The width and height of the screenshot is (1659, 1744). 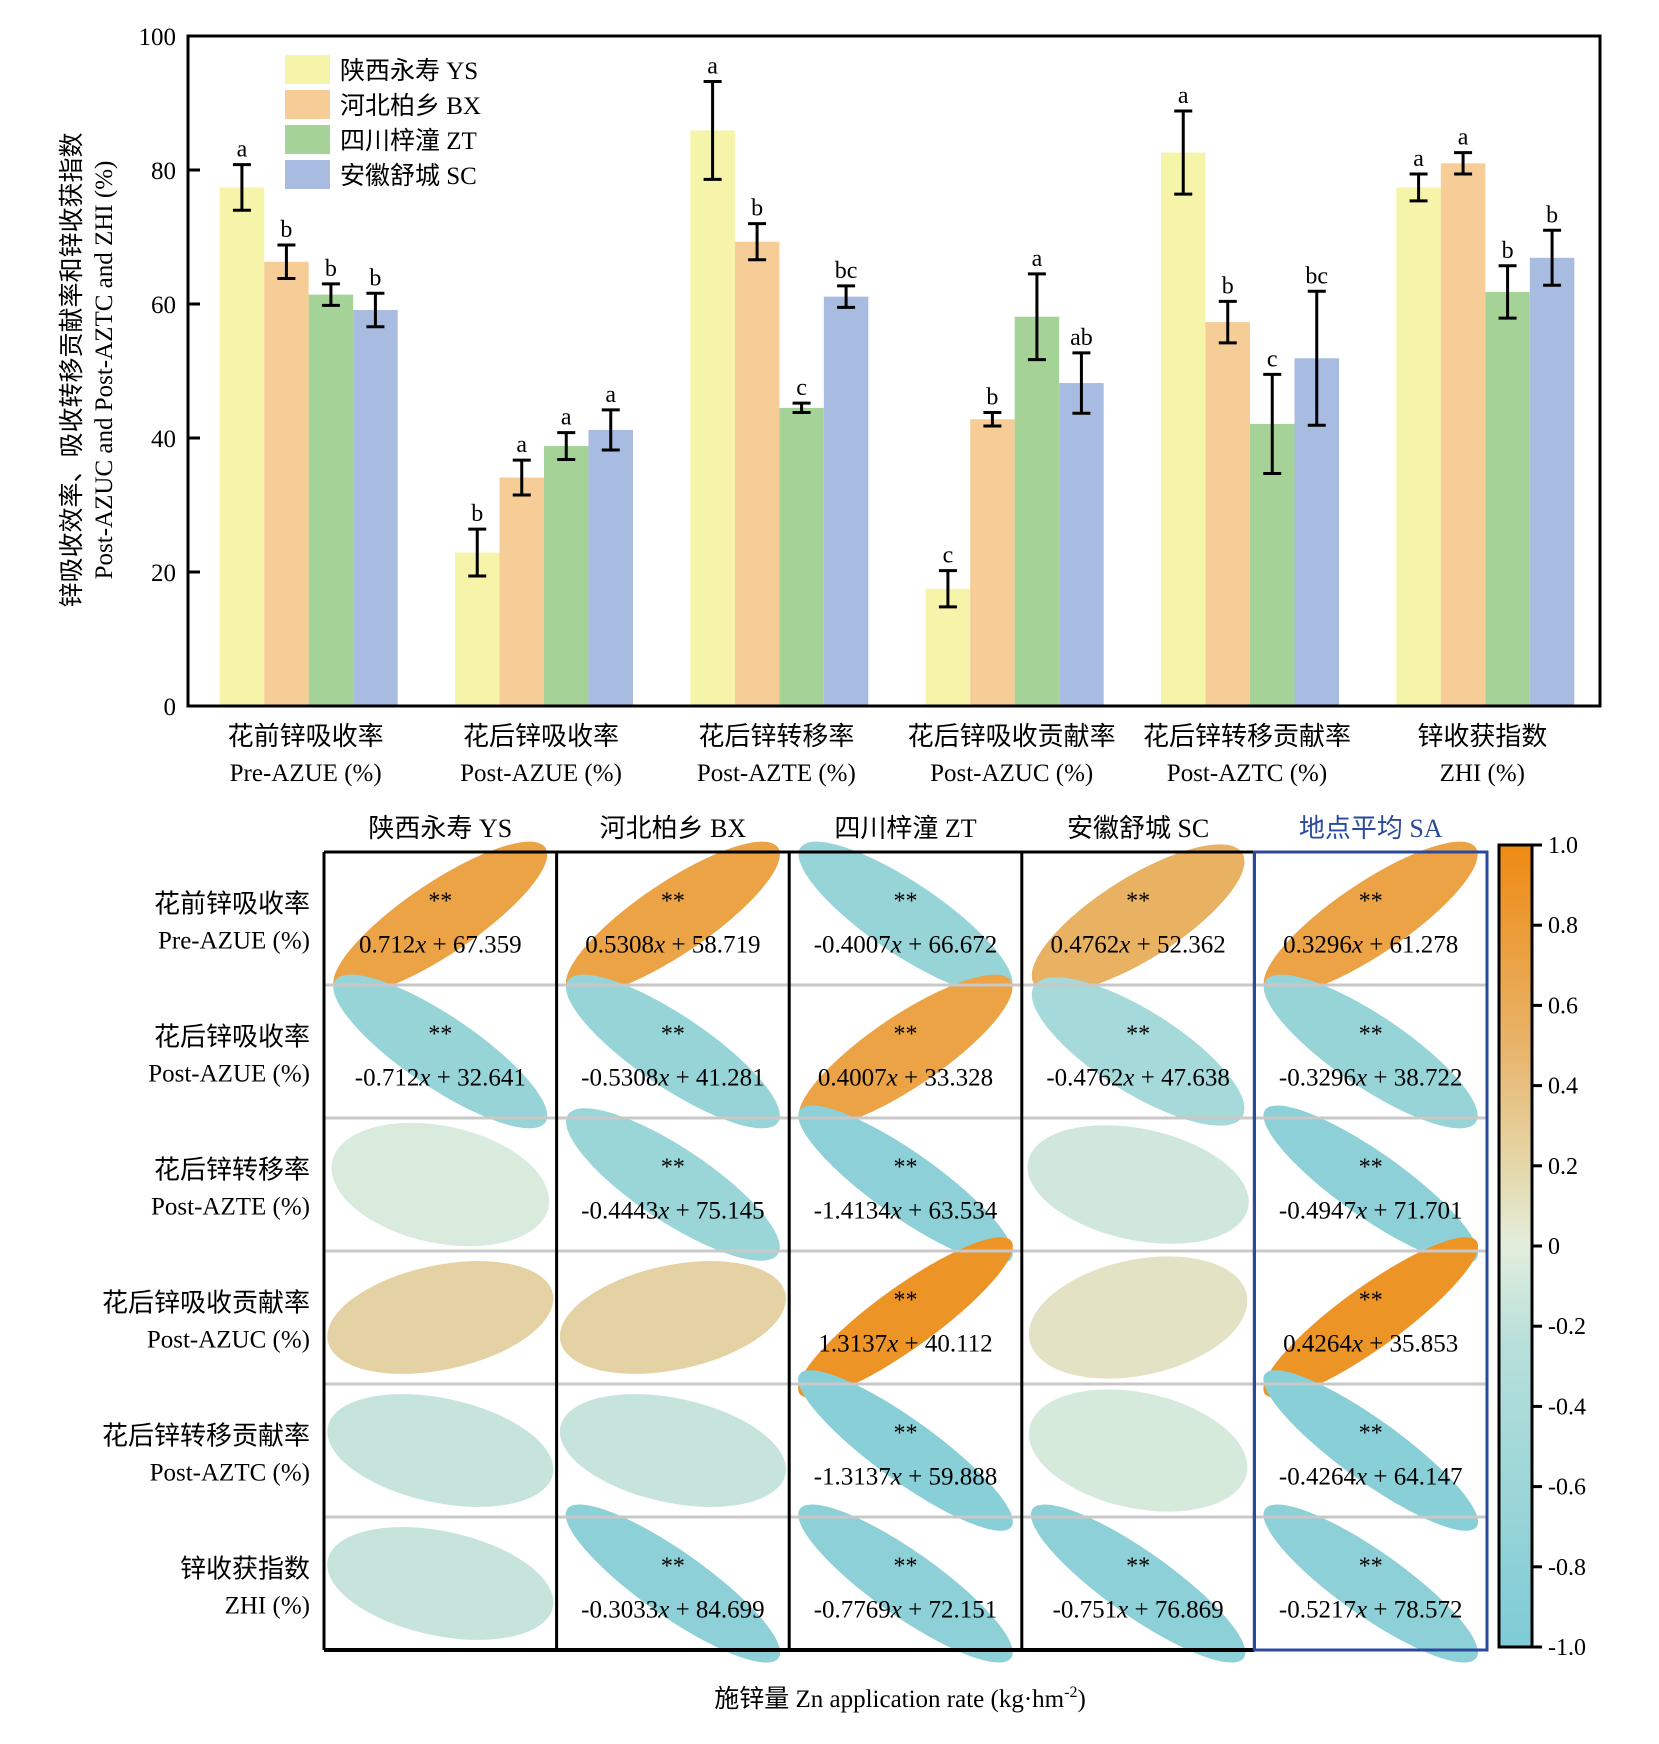 I want to click on row-header-en: Post-AZUE (%), so click(x=229, y=1074).